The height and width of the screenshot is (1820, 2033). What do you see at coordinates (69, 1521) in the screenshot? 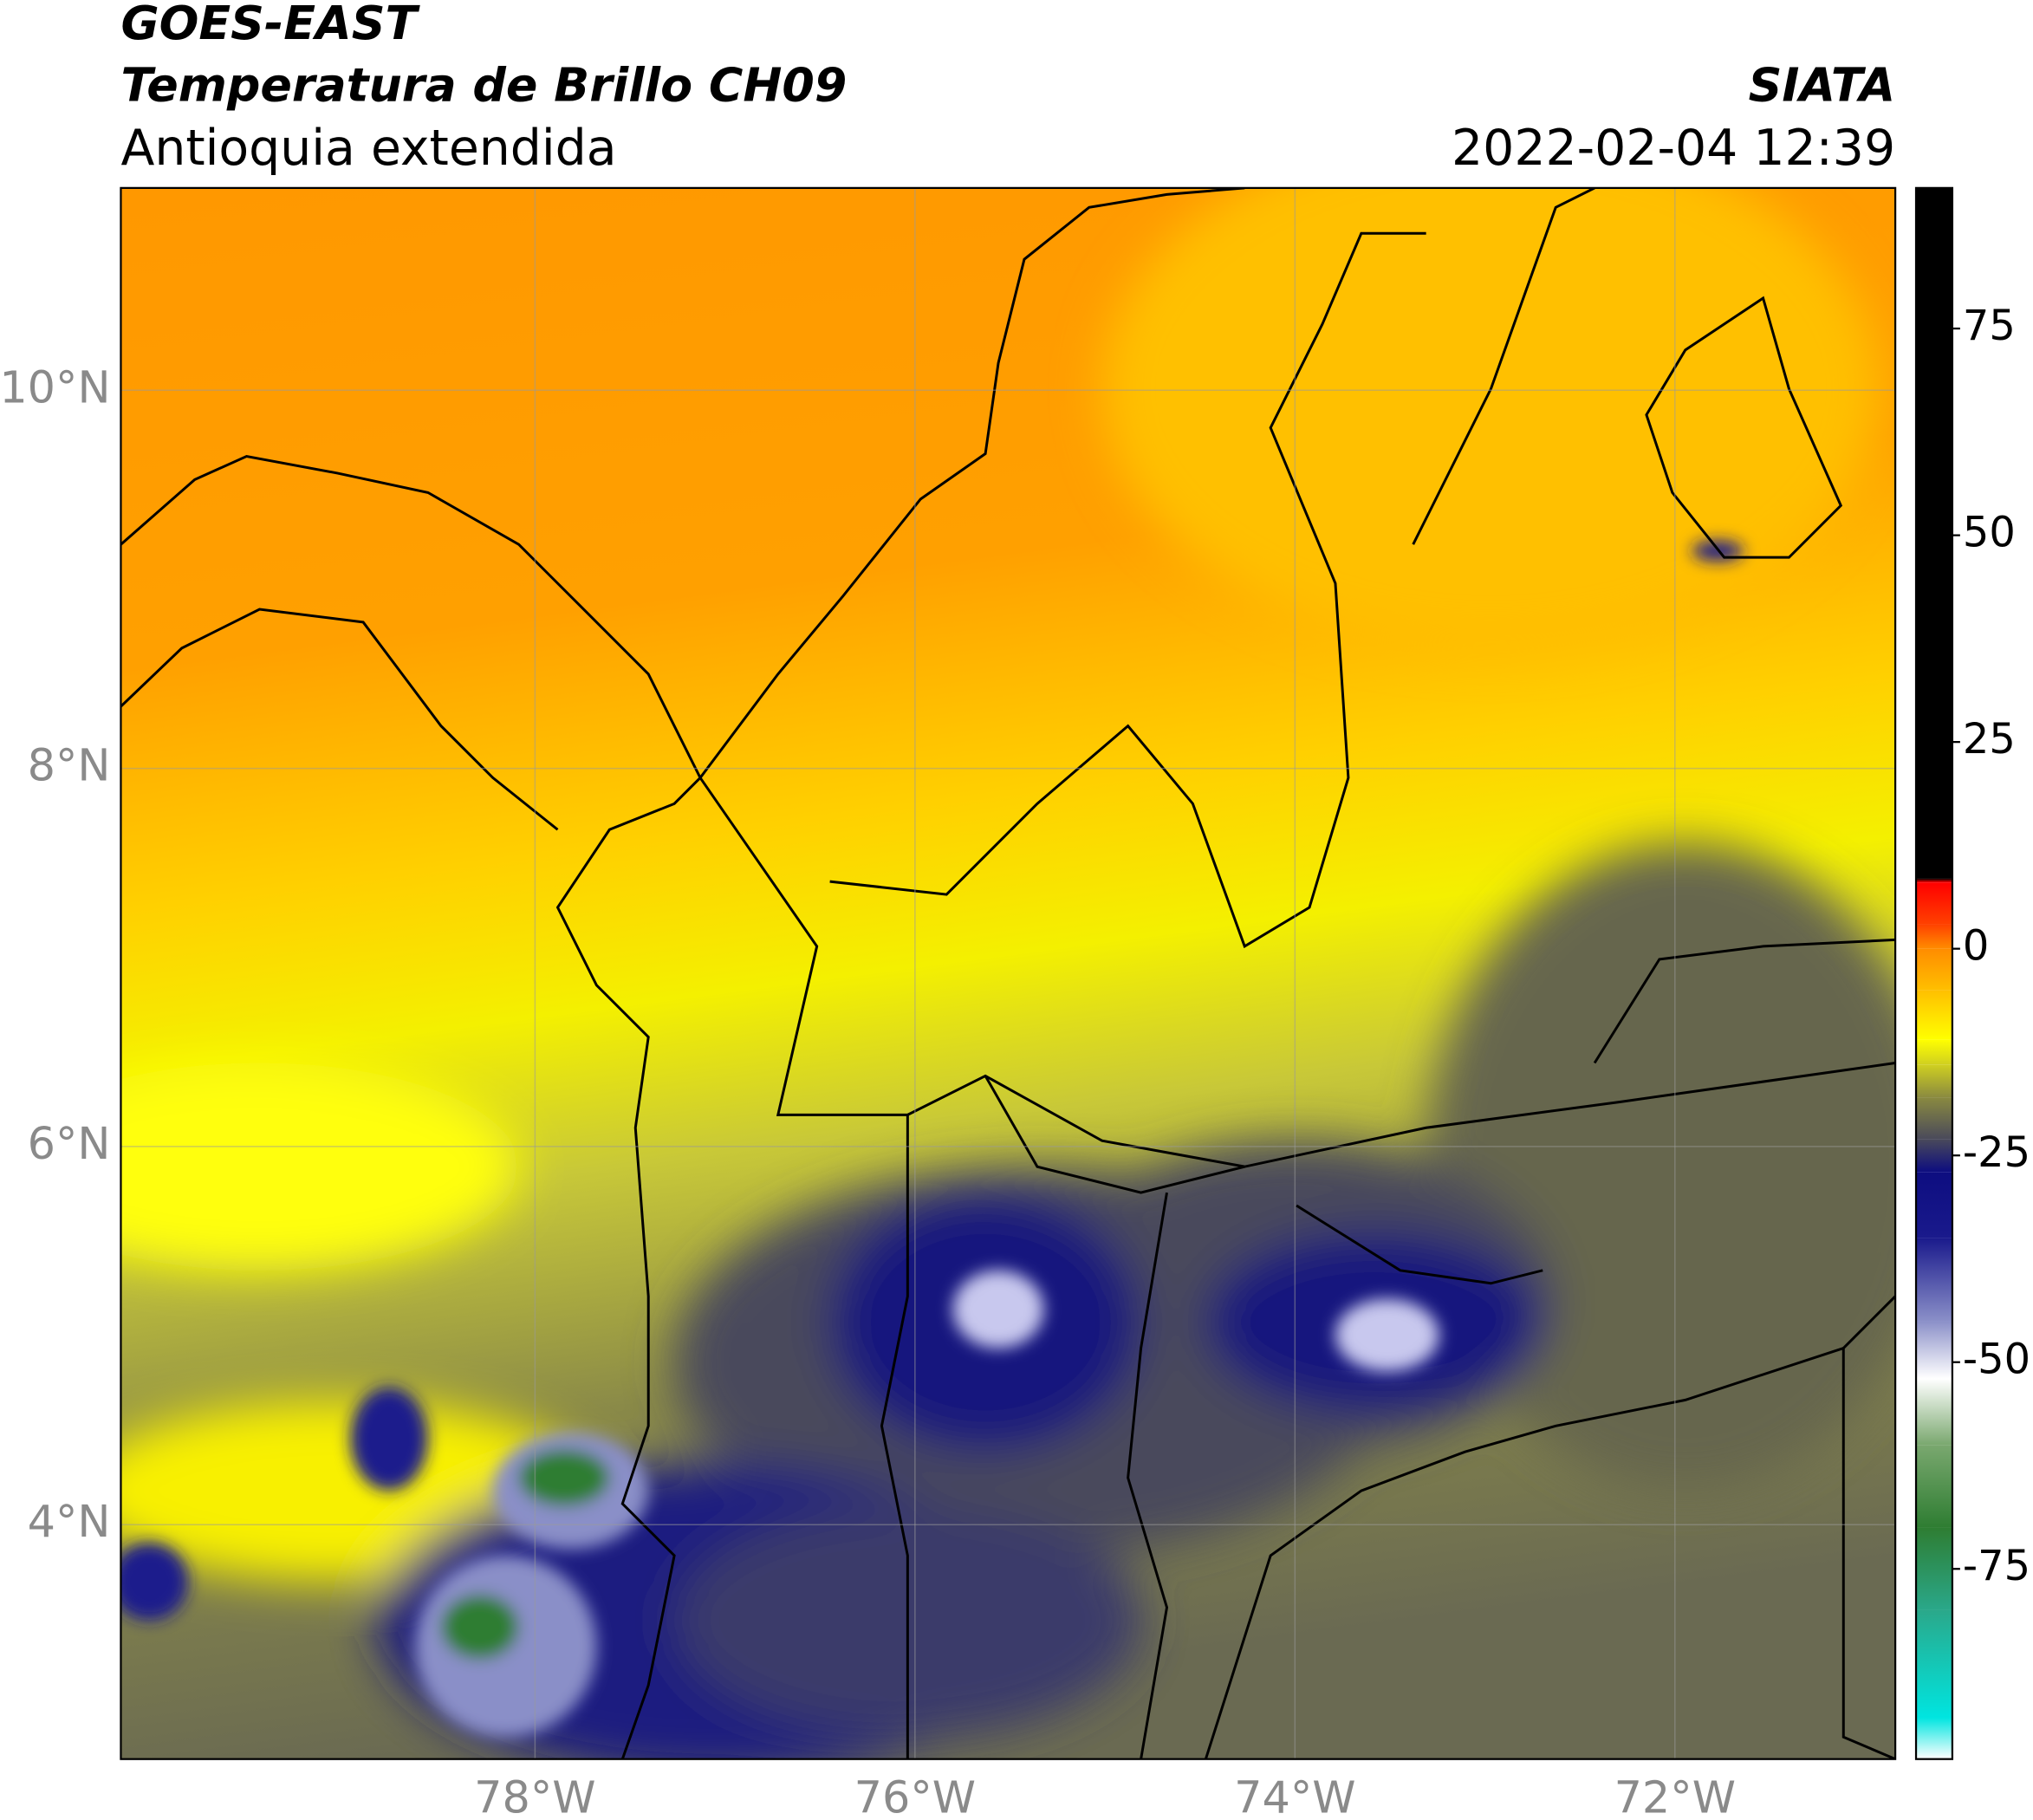
I see `y-tick-label: 4°N` at bounding box center [69, 1521].